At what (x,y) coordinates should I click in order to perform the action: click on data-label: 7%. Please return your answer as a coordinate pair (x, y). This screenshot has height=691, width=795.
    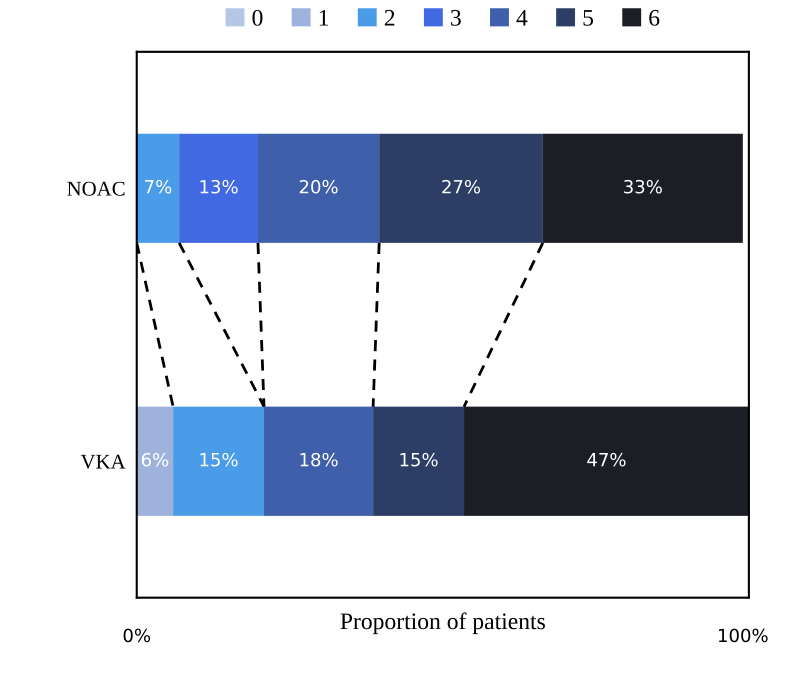
    Looking at the image, I should click on (158, 187).